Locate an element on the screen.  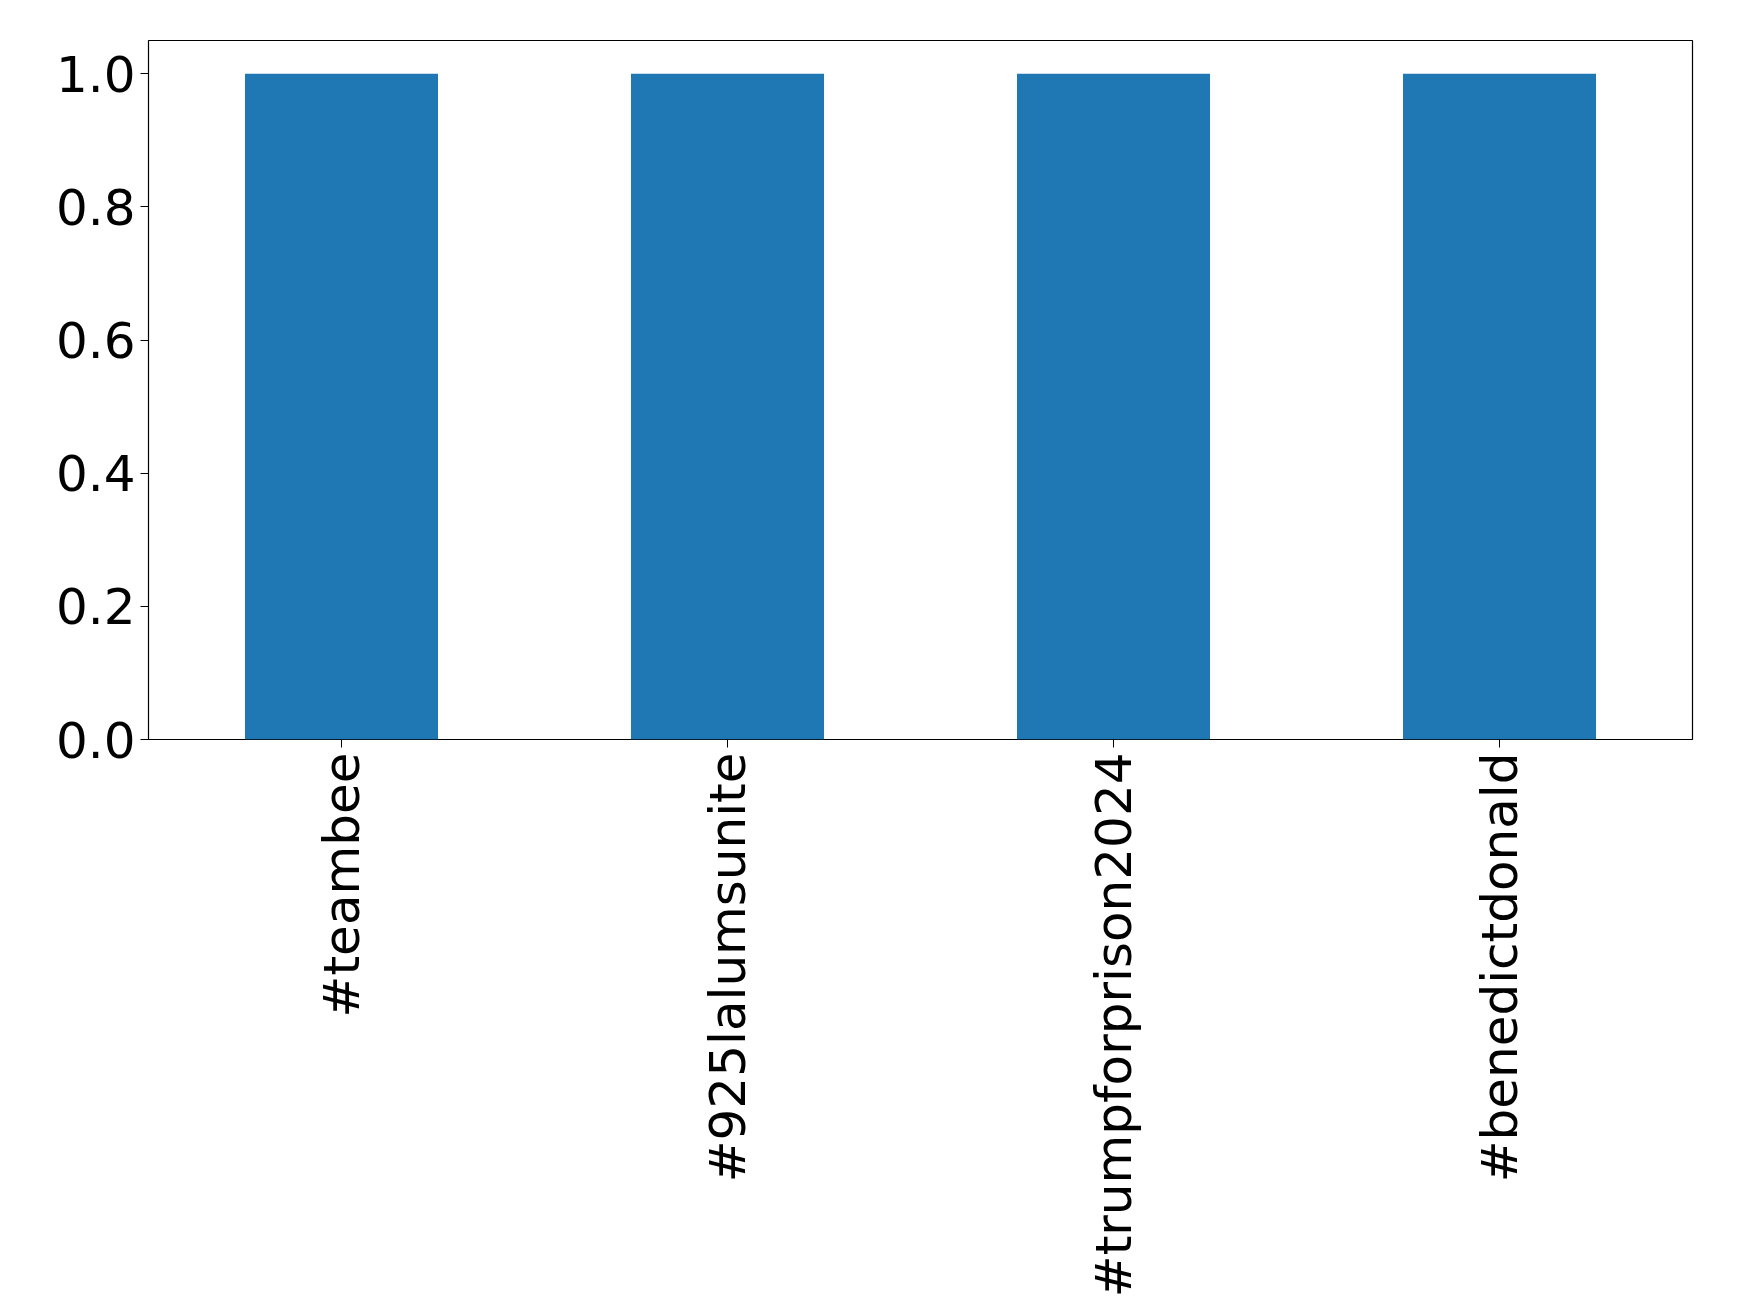
y-tick-label: 0.6 is located at coordinates (95, 341).